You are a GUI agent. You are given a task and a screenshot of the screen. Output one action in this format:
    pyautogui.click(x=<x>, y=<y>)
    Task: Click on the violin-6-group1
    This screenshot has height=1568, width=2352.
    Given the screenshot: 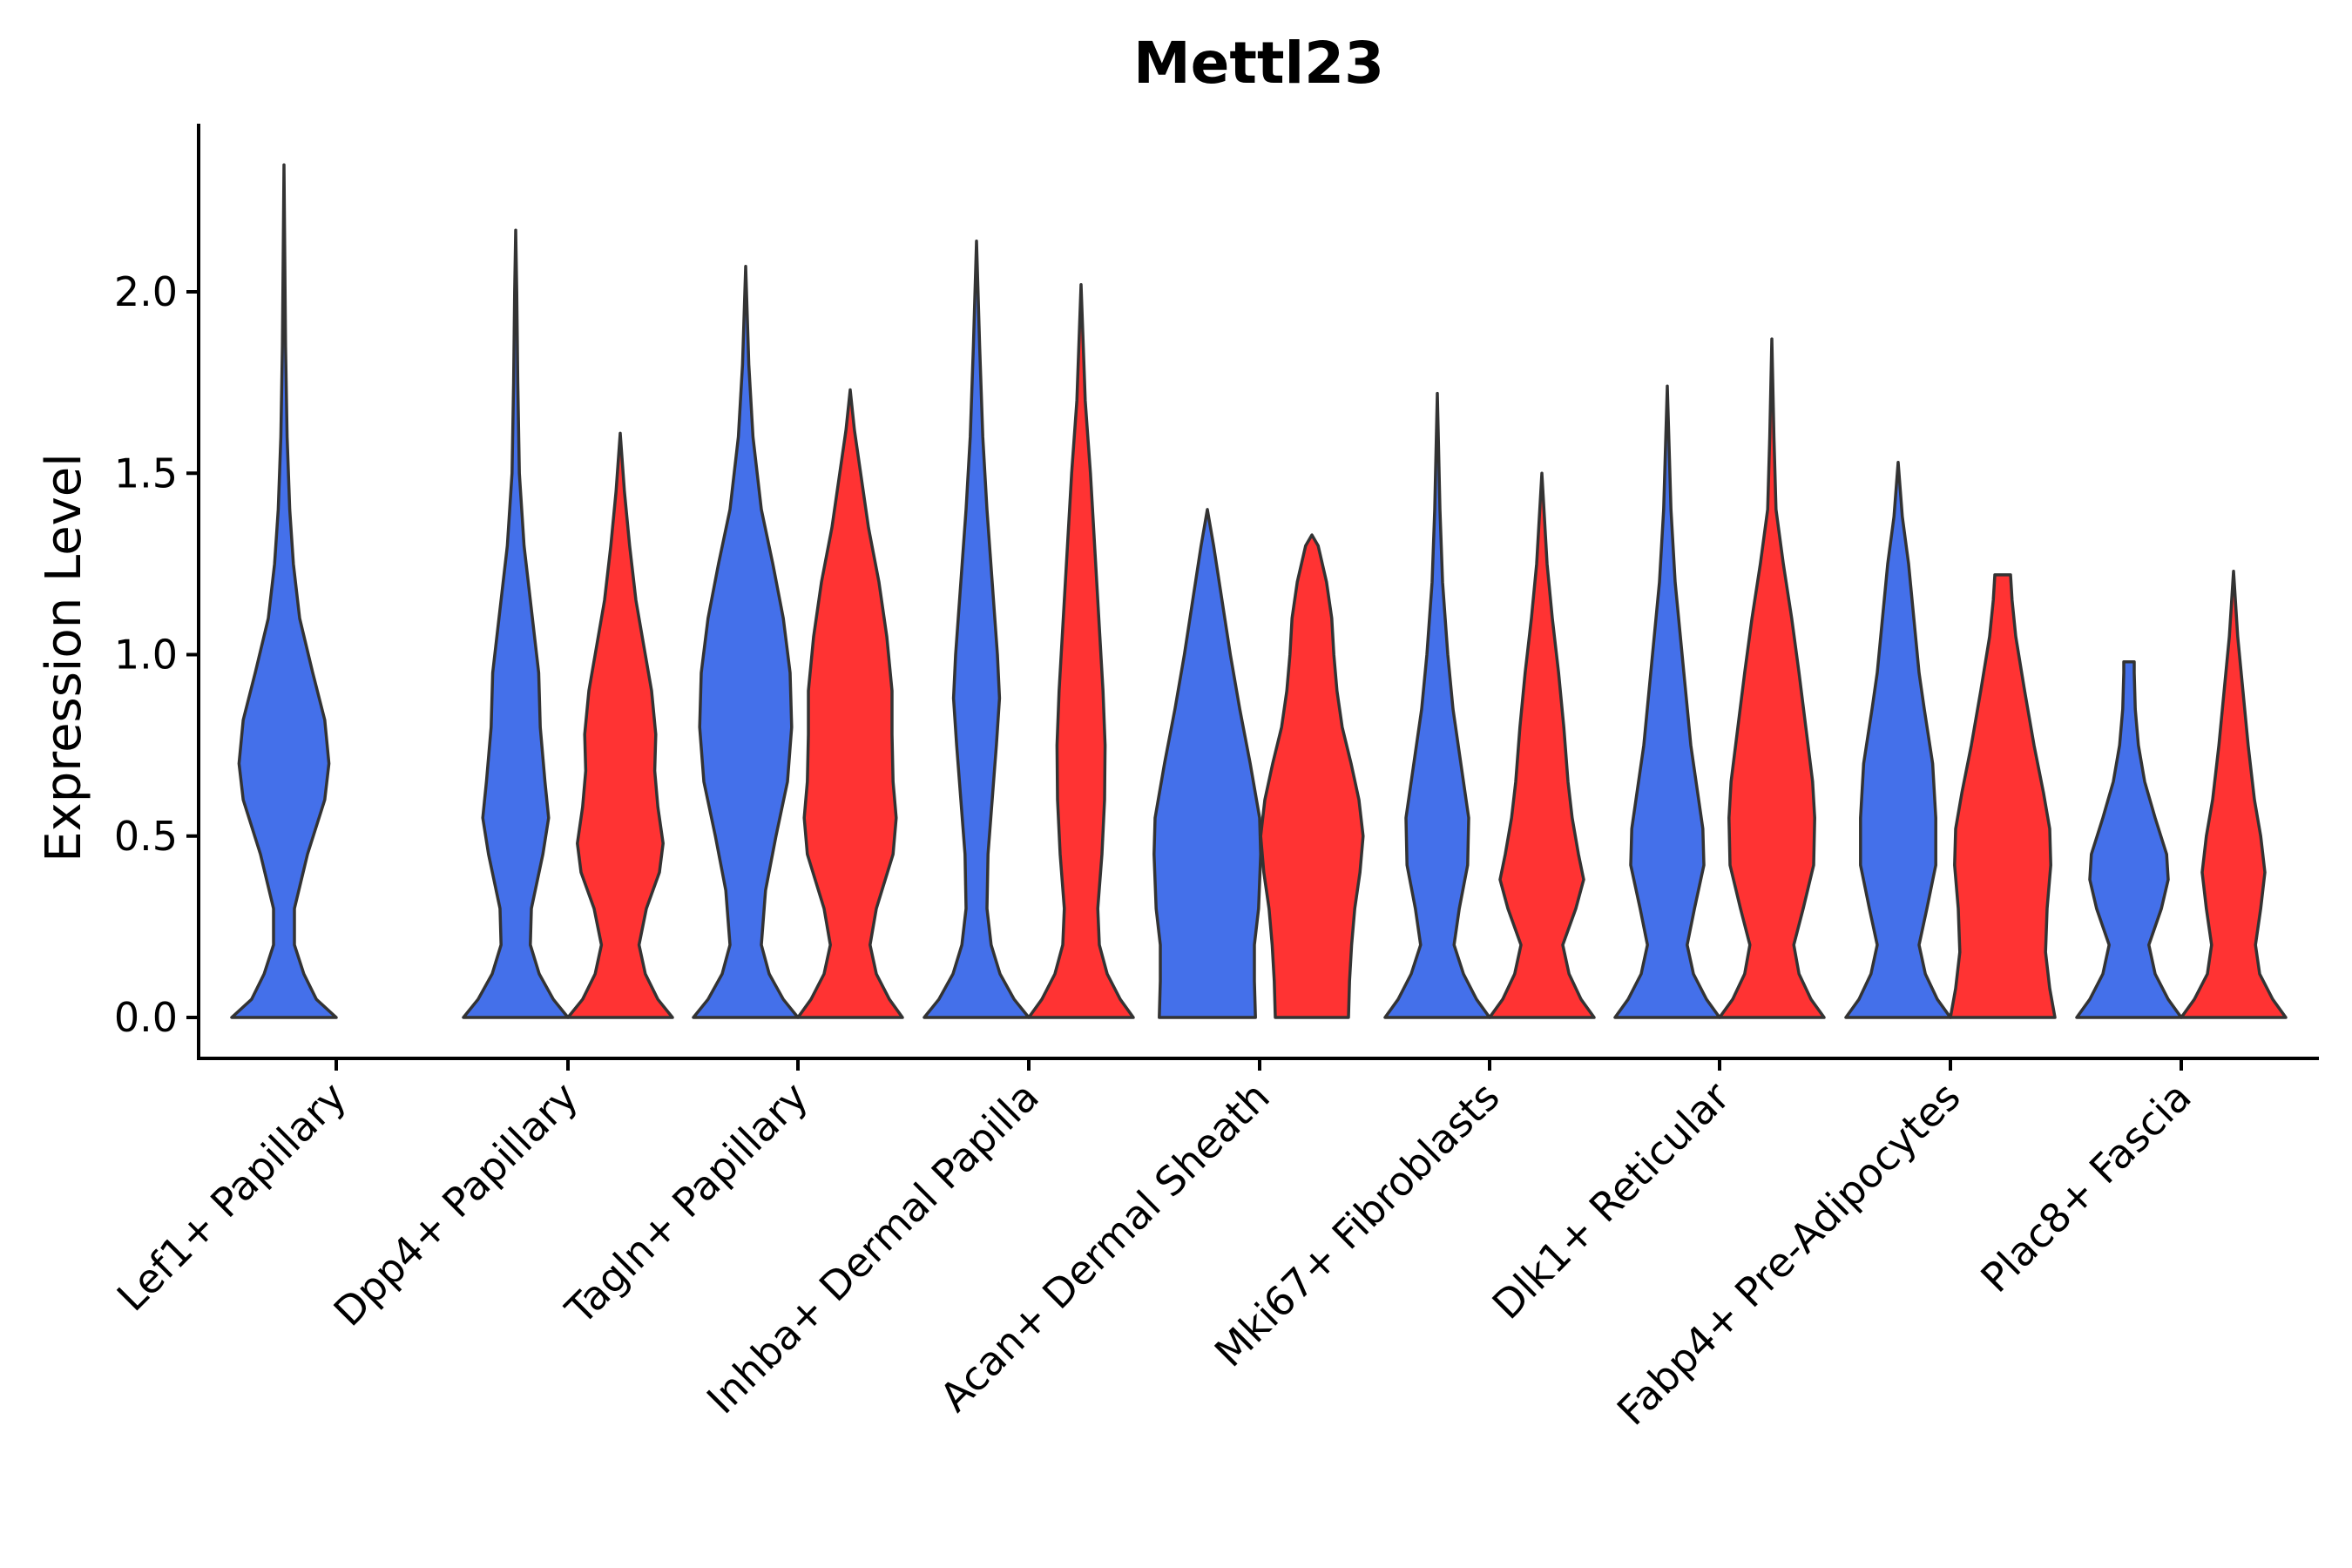 What is the action you would take?
    pyautogui.click(x=1437, y=705)
    